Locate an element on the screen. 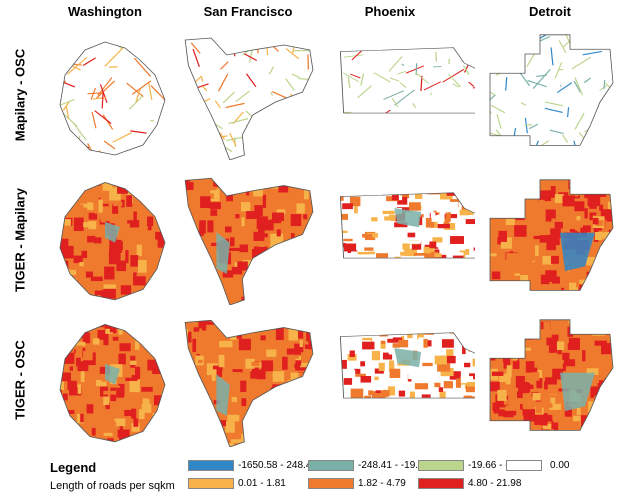  legend-label-5: 0.01 - 1.81 is located at coordinates (262, 483).